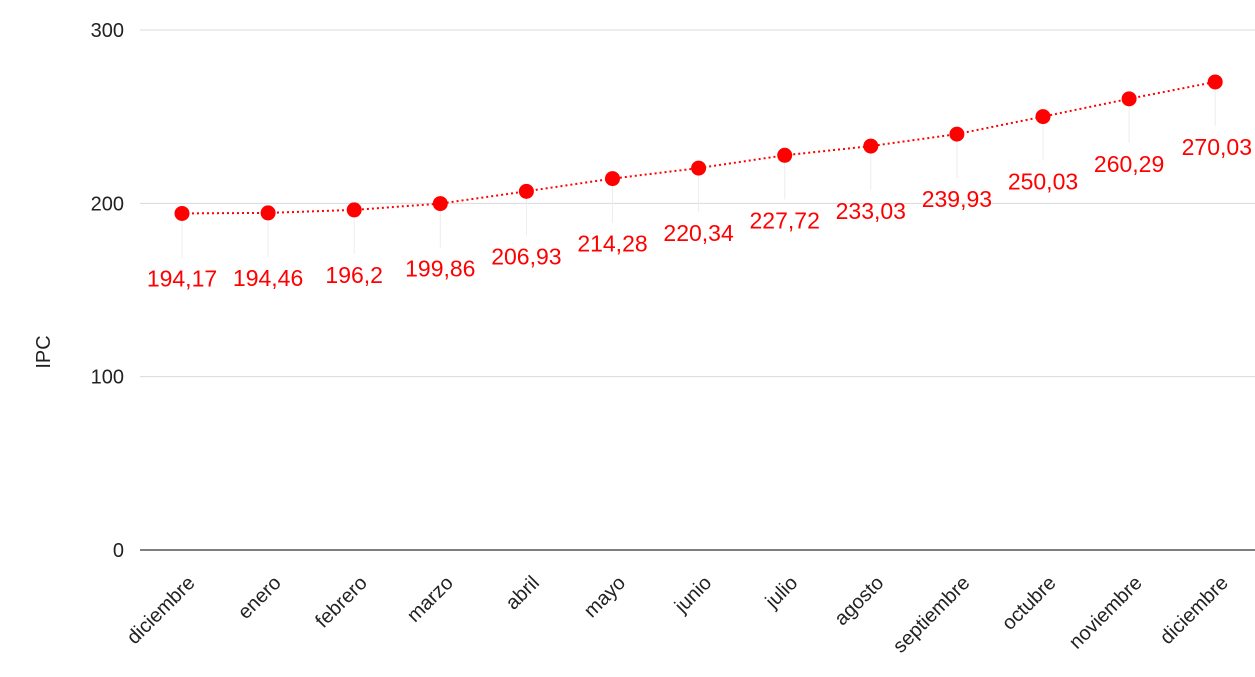 This screenshot has width=1255, height=677. What do you see at coordinates (612, 244) in the screenshot?
I see `data-label: 214,28` at bounding box center [612, 244].